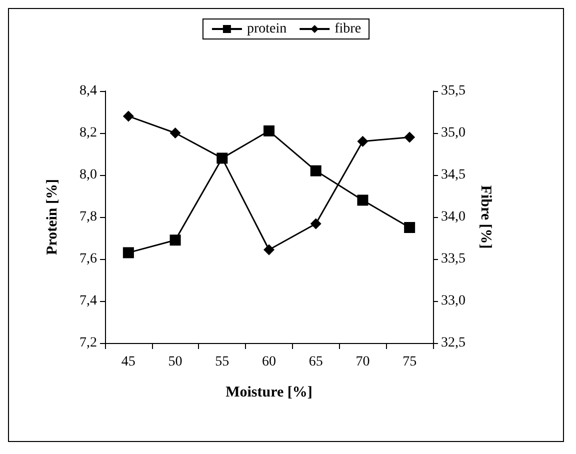  What do you see at coordinates (486, 217) in the screenshot?
I see `y2-axis-title: Fibre [%]` at bounding box center [486, 217].